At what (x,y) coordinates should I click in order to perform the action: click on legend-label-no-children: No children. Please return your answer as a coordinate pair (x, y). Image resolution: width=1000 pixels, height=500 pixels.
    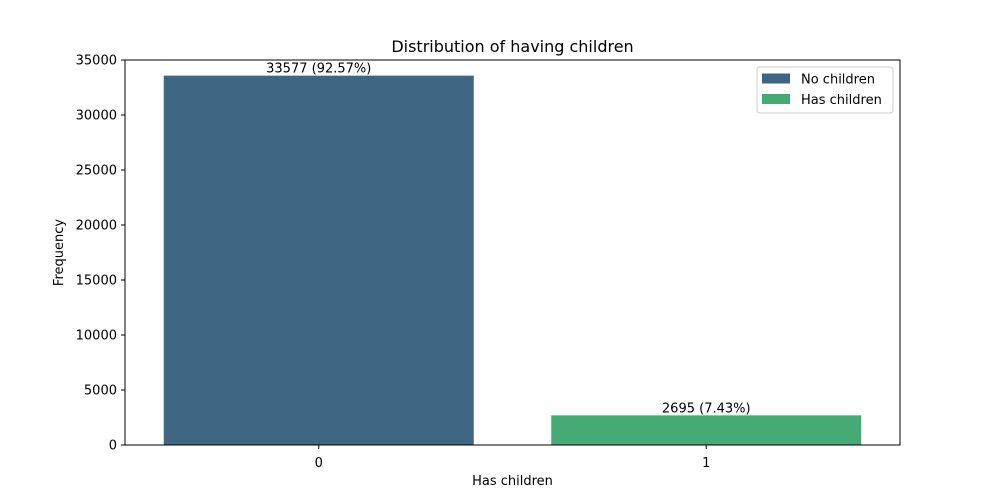
    Looking at the image, I should click on (838, 80).